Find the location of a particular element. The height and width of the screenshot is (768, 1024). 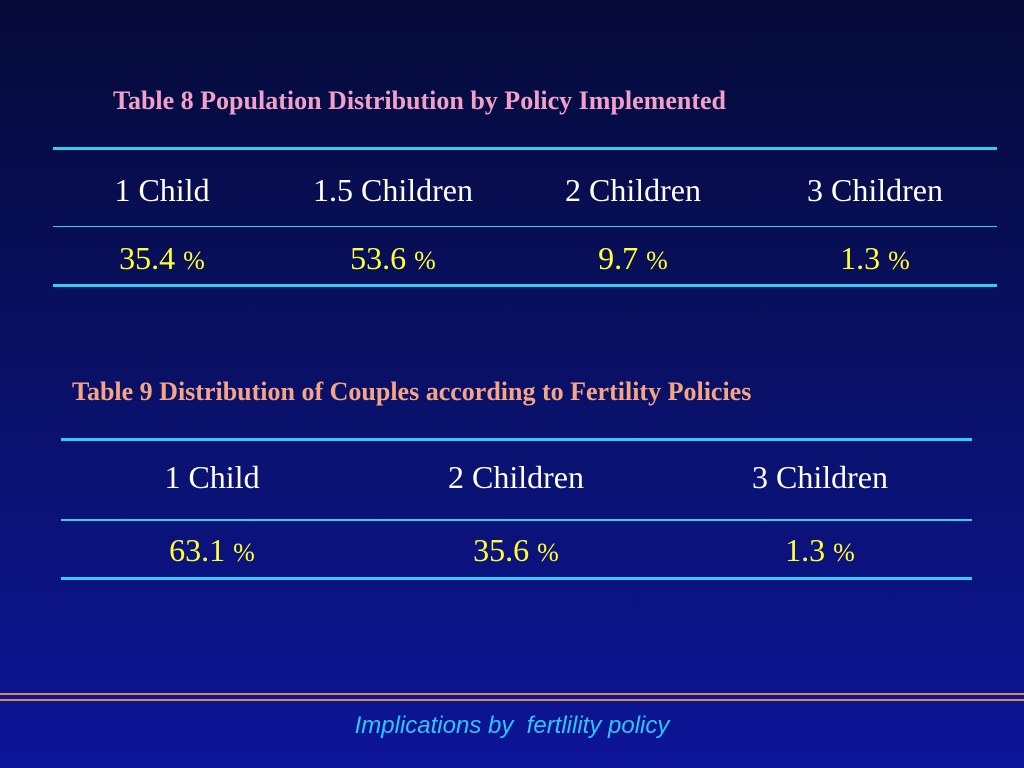

table-9-header-3-children: 3 Children is located at coordinates (820, 477).